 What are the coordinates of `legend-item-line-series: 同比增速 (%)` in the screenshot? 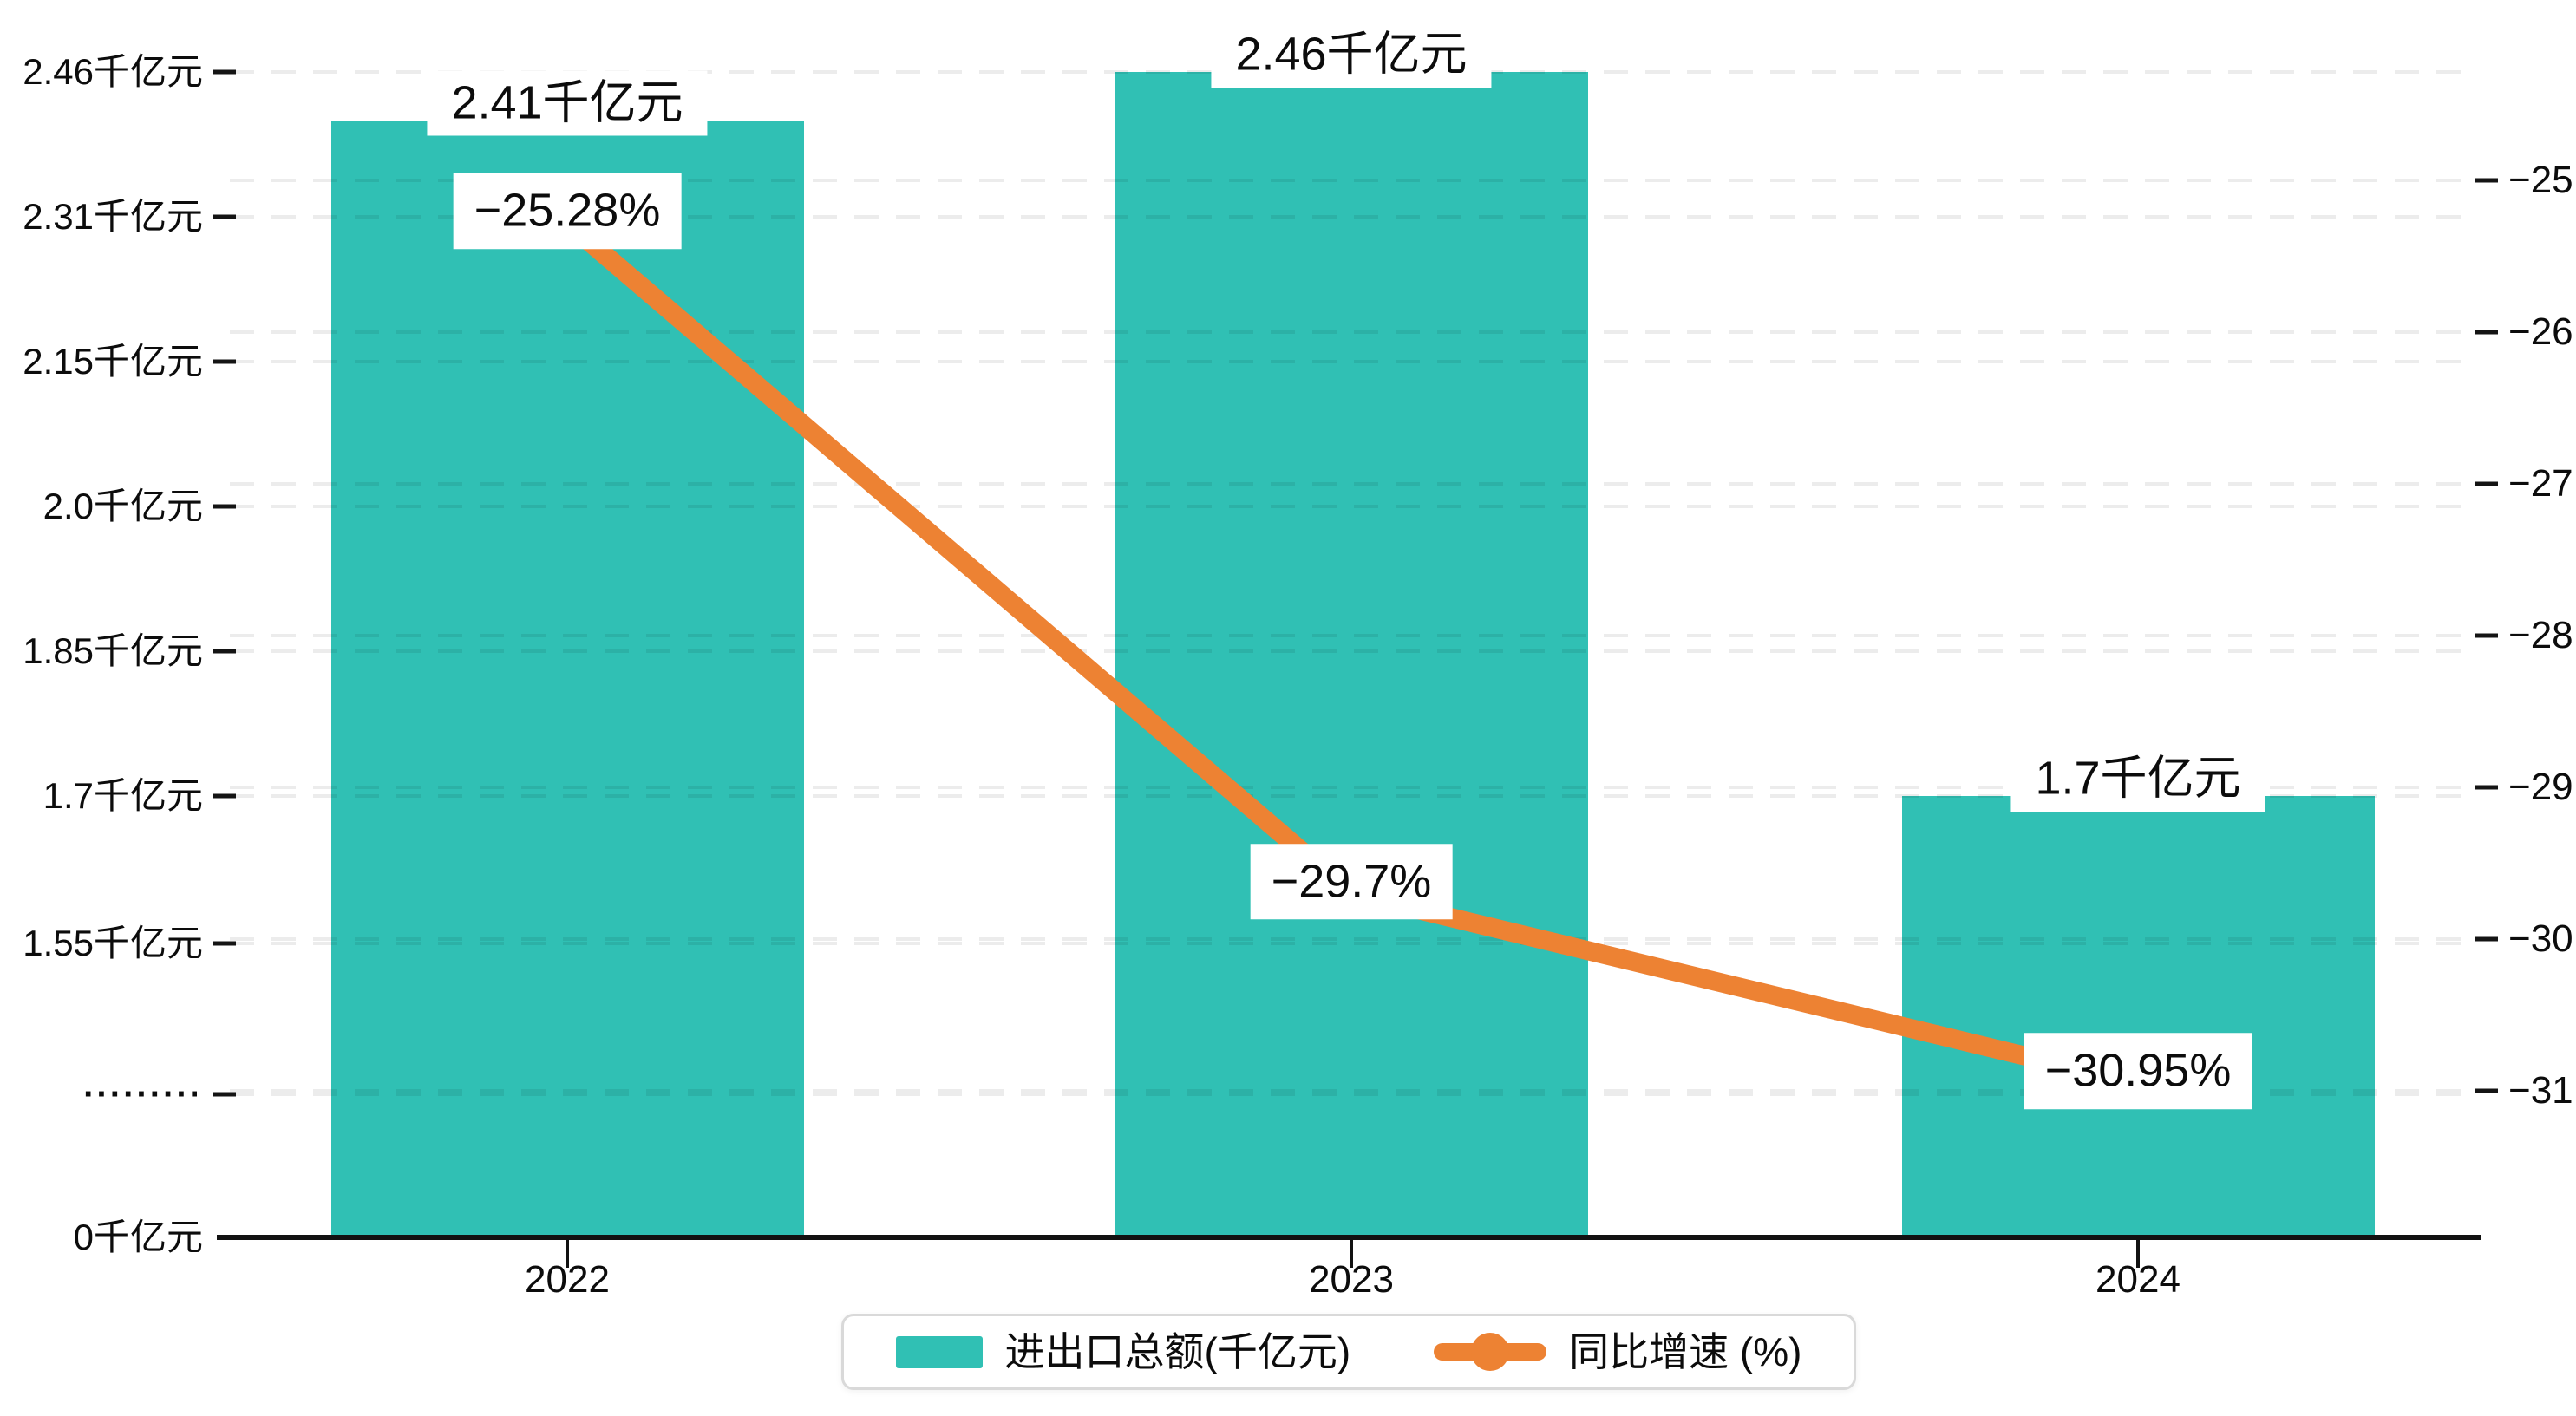 It's located at (1617, 1352).